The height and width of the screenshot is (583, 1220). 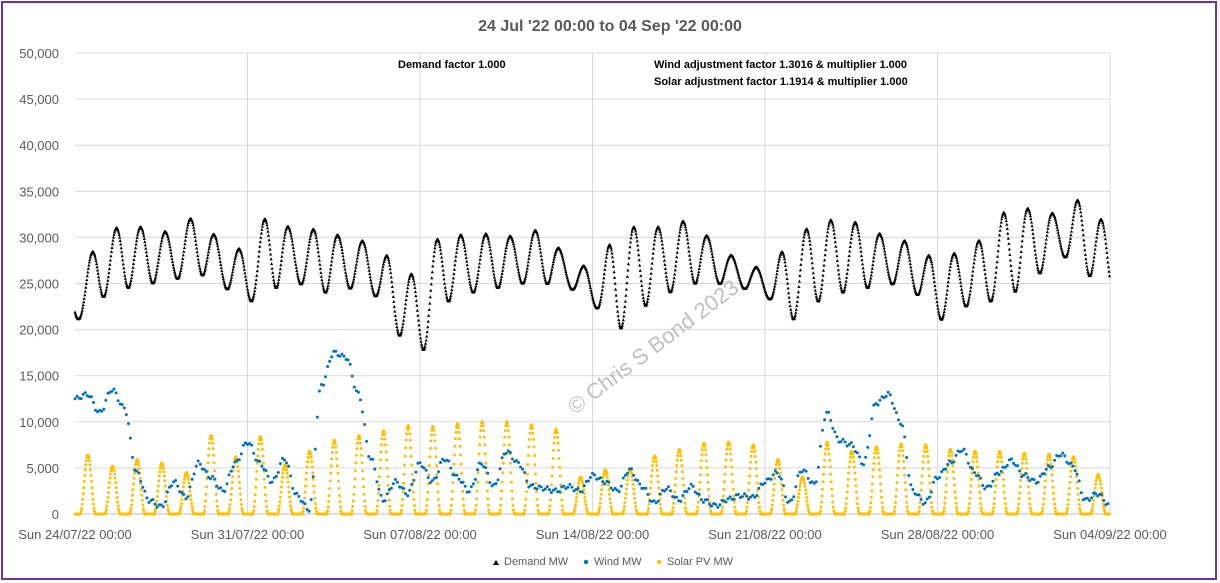 What do you see at coordinates (452, 65) in the screenshot?
I see `annotation-demand-factor: Demand factor 1.000` at bounding box center [452, 65].